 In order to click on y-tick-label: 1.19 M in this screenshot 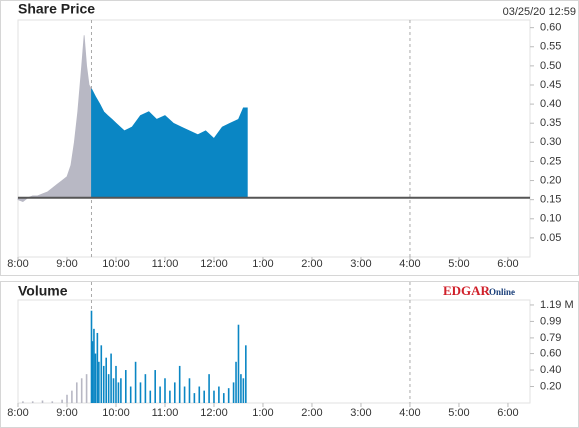, I will do `click(557, 305)`.